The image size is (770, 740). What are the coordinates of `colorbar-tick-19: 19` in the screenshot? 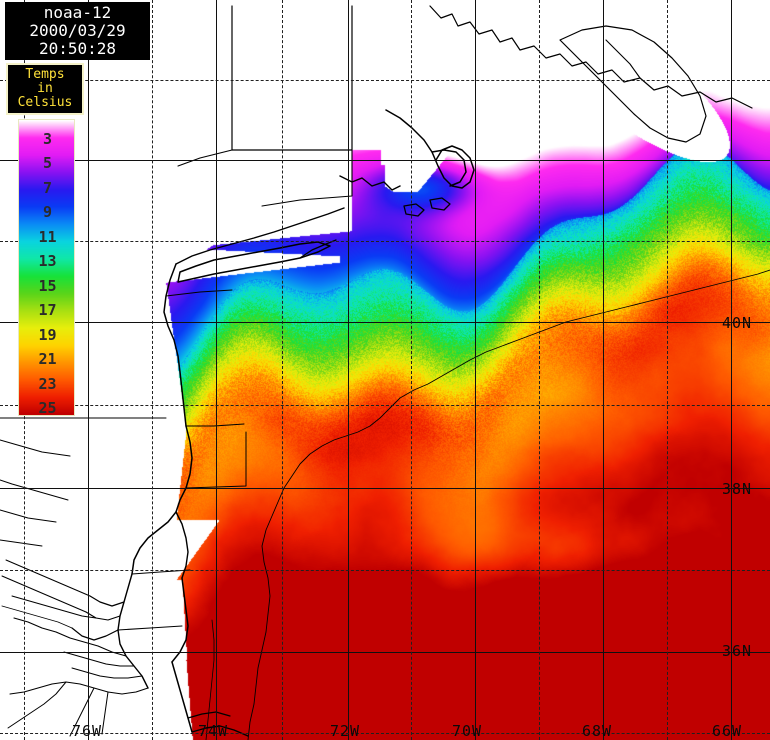 It's located at (47, 334).